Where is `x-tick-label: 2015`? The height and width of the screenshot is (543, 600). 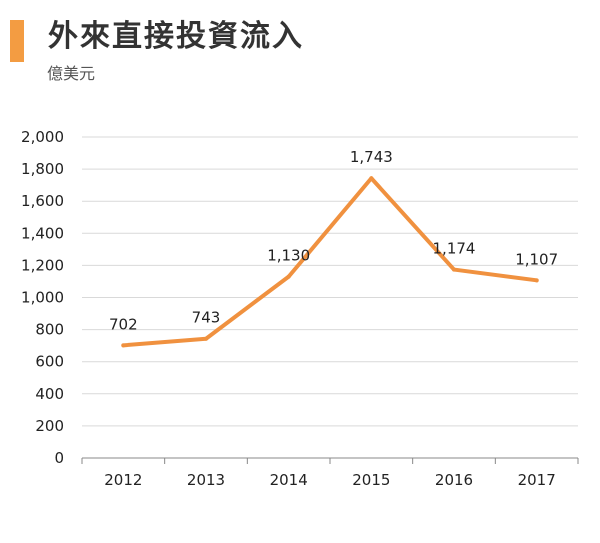
x-tick-label: 2015 is located at coordinates (371, 480).